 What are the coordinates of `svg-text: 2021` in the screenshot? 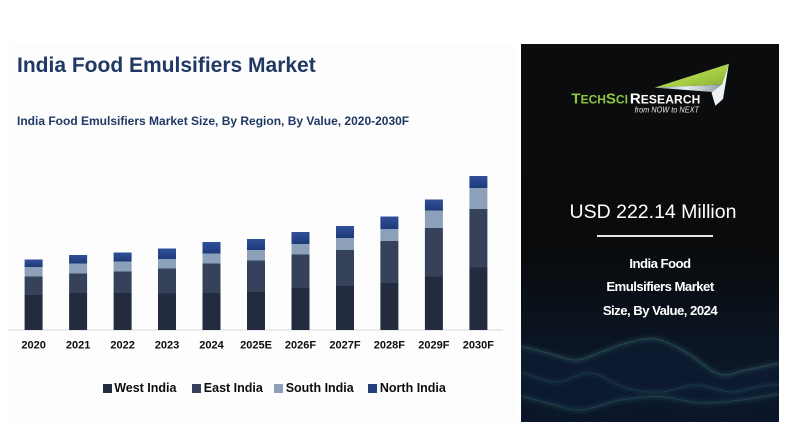 It's located at (78, 346).